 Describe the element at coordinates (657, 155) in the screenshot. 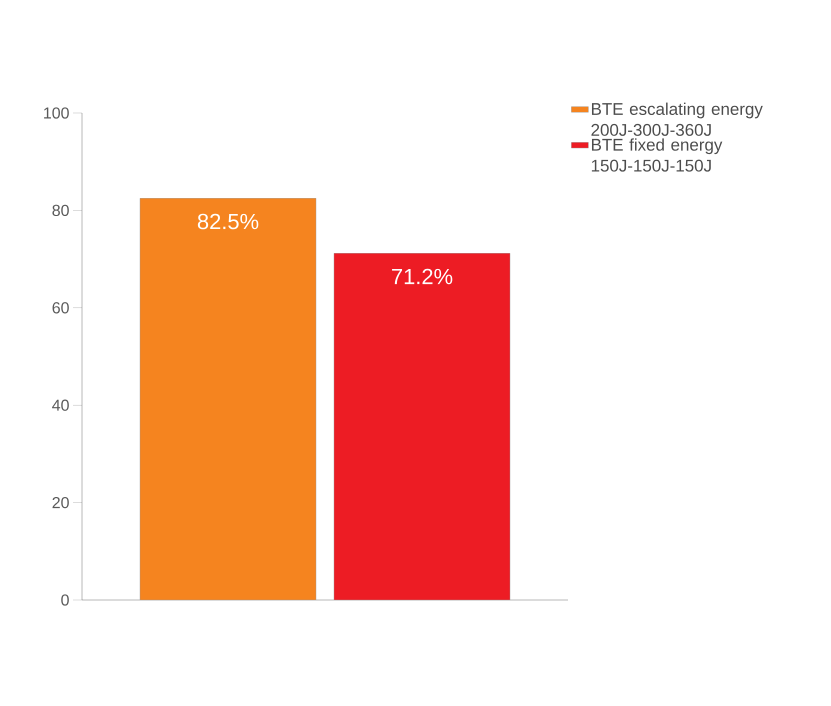

I see `legend-label: BTE fixed energy 150J-150J-150J` at that location.